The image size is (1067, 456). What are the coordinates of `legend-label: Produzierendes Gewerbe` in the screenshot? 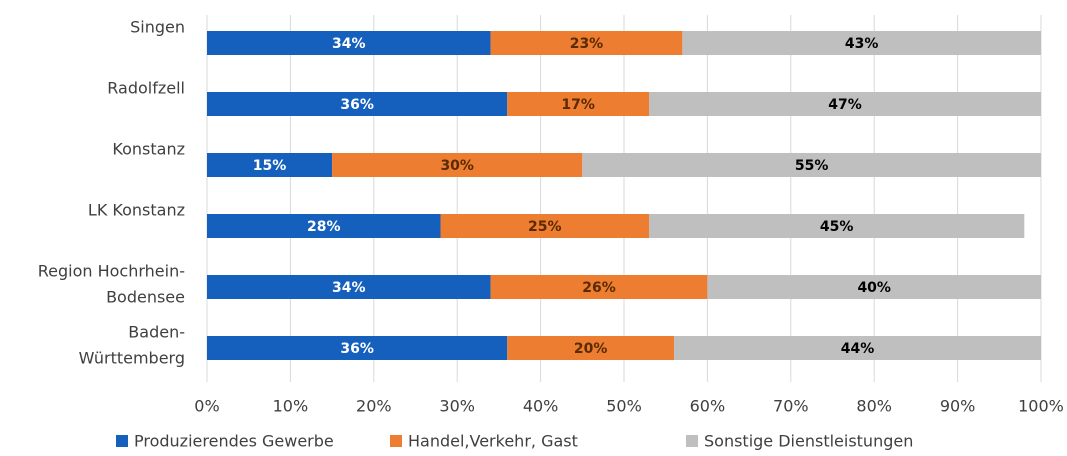 It's located at (234, 441).